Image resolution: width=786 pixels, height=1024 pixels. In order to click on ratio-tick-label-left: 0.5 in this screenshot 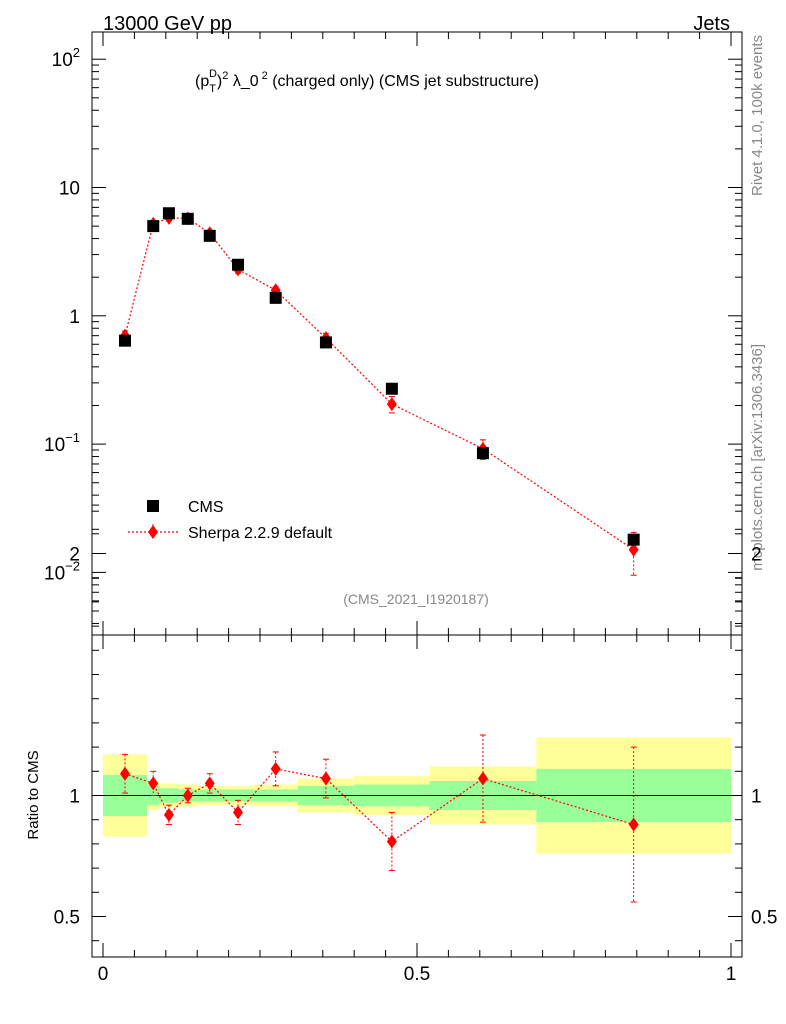, I will do `click(67, 918)`.